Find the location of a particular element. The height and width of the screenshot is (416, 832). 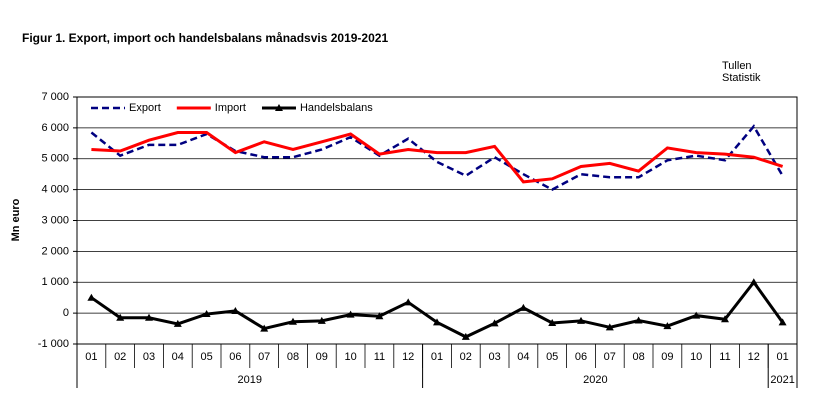

y-tick-label: 0 is located at coordinates (66, 313).